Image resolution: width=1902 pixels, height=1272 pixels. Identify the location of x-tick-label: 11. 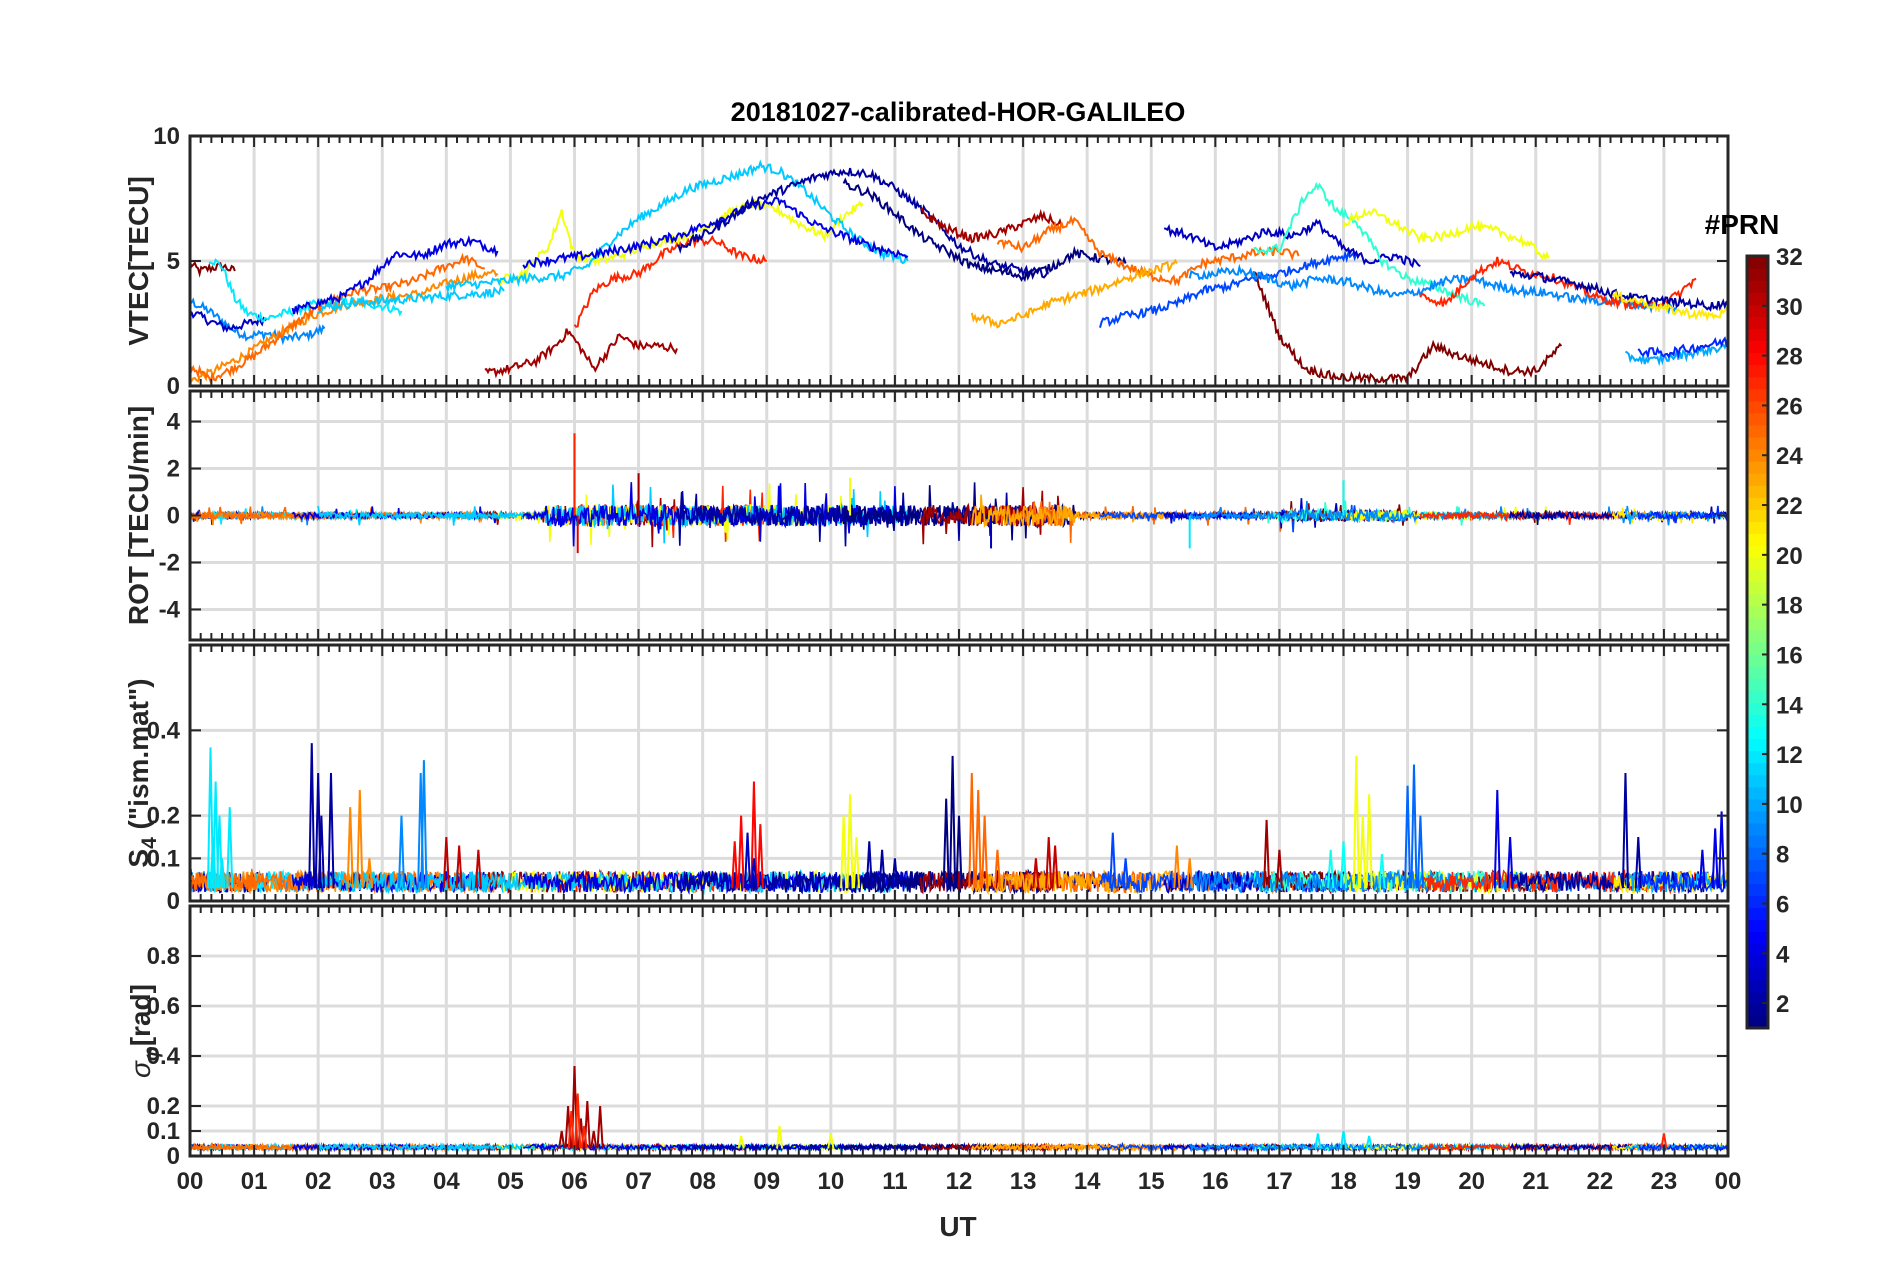
(894, 1181).